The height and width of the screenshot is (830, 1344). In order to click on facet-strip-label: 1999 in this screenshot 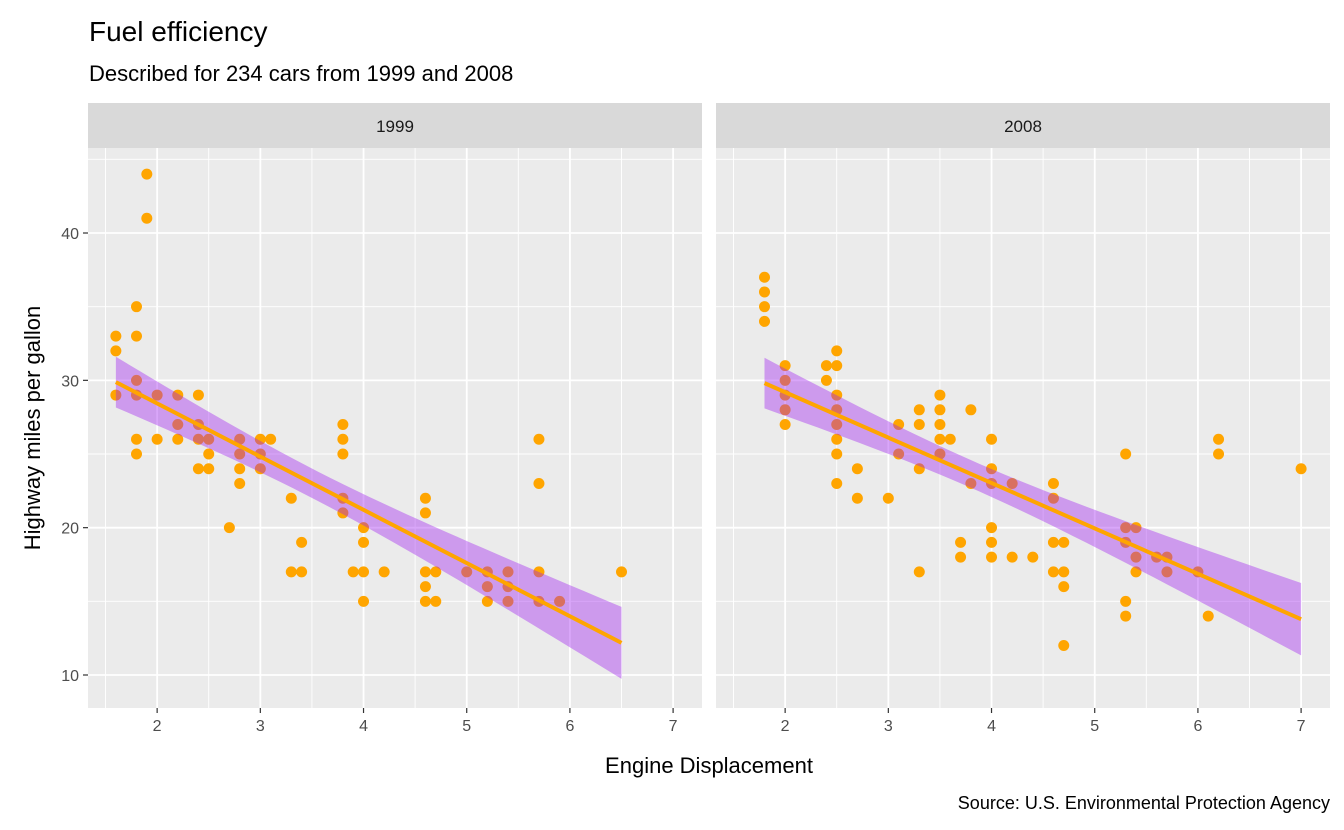, I will do `click(395, 126)`.